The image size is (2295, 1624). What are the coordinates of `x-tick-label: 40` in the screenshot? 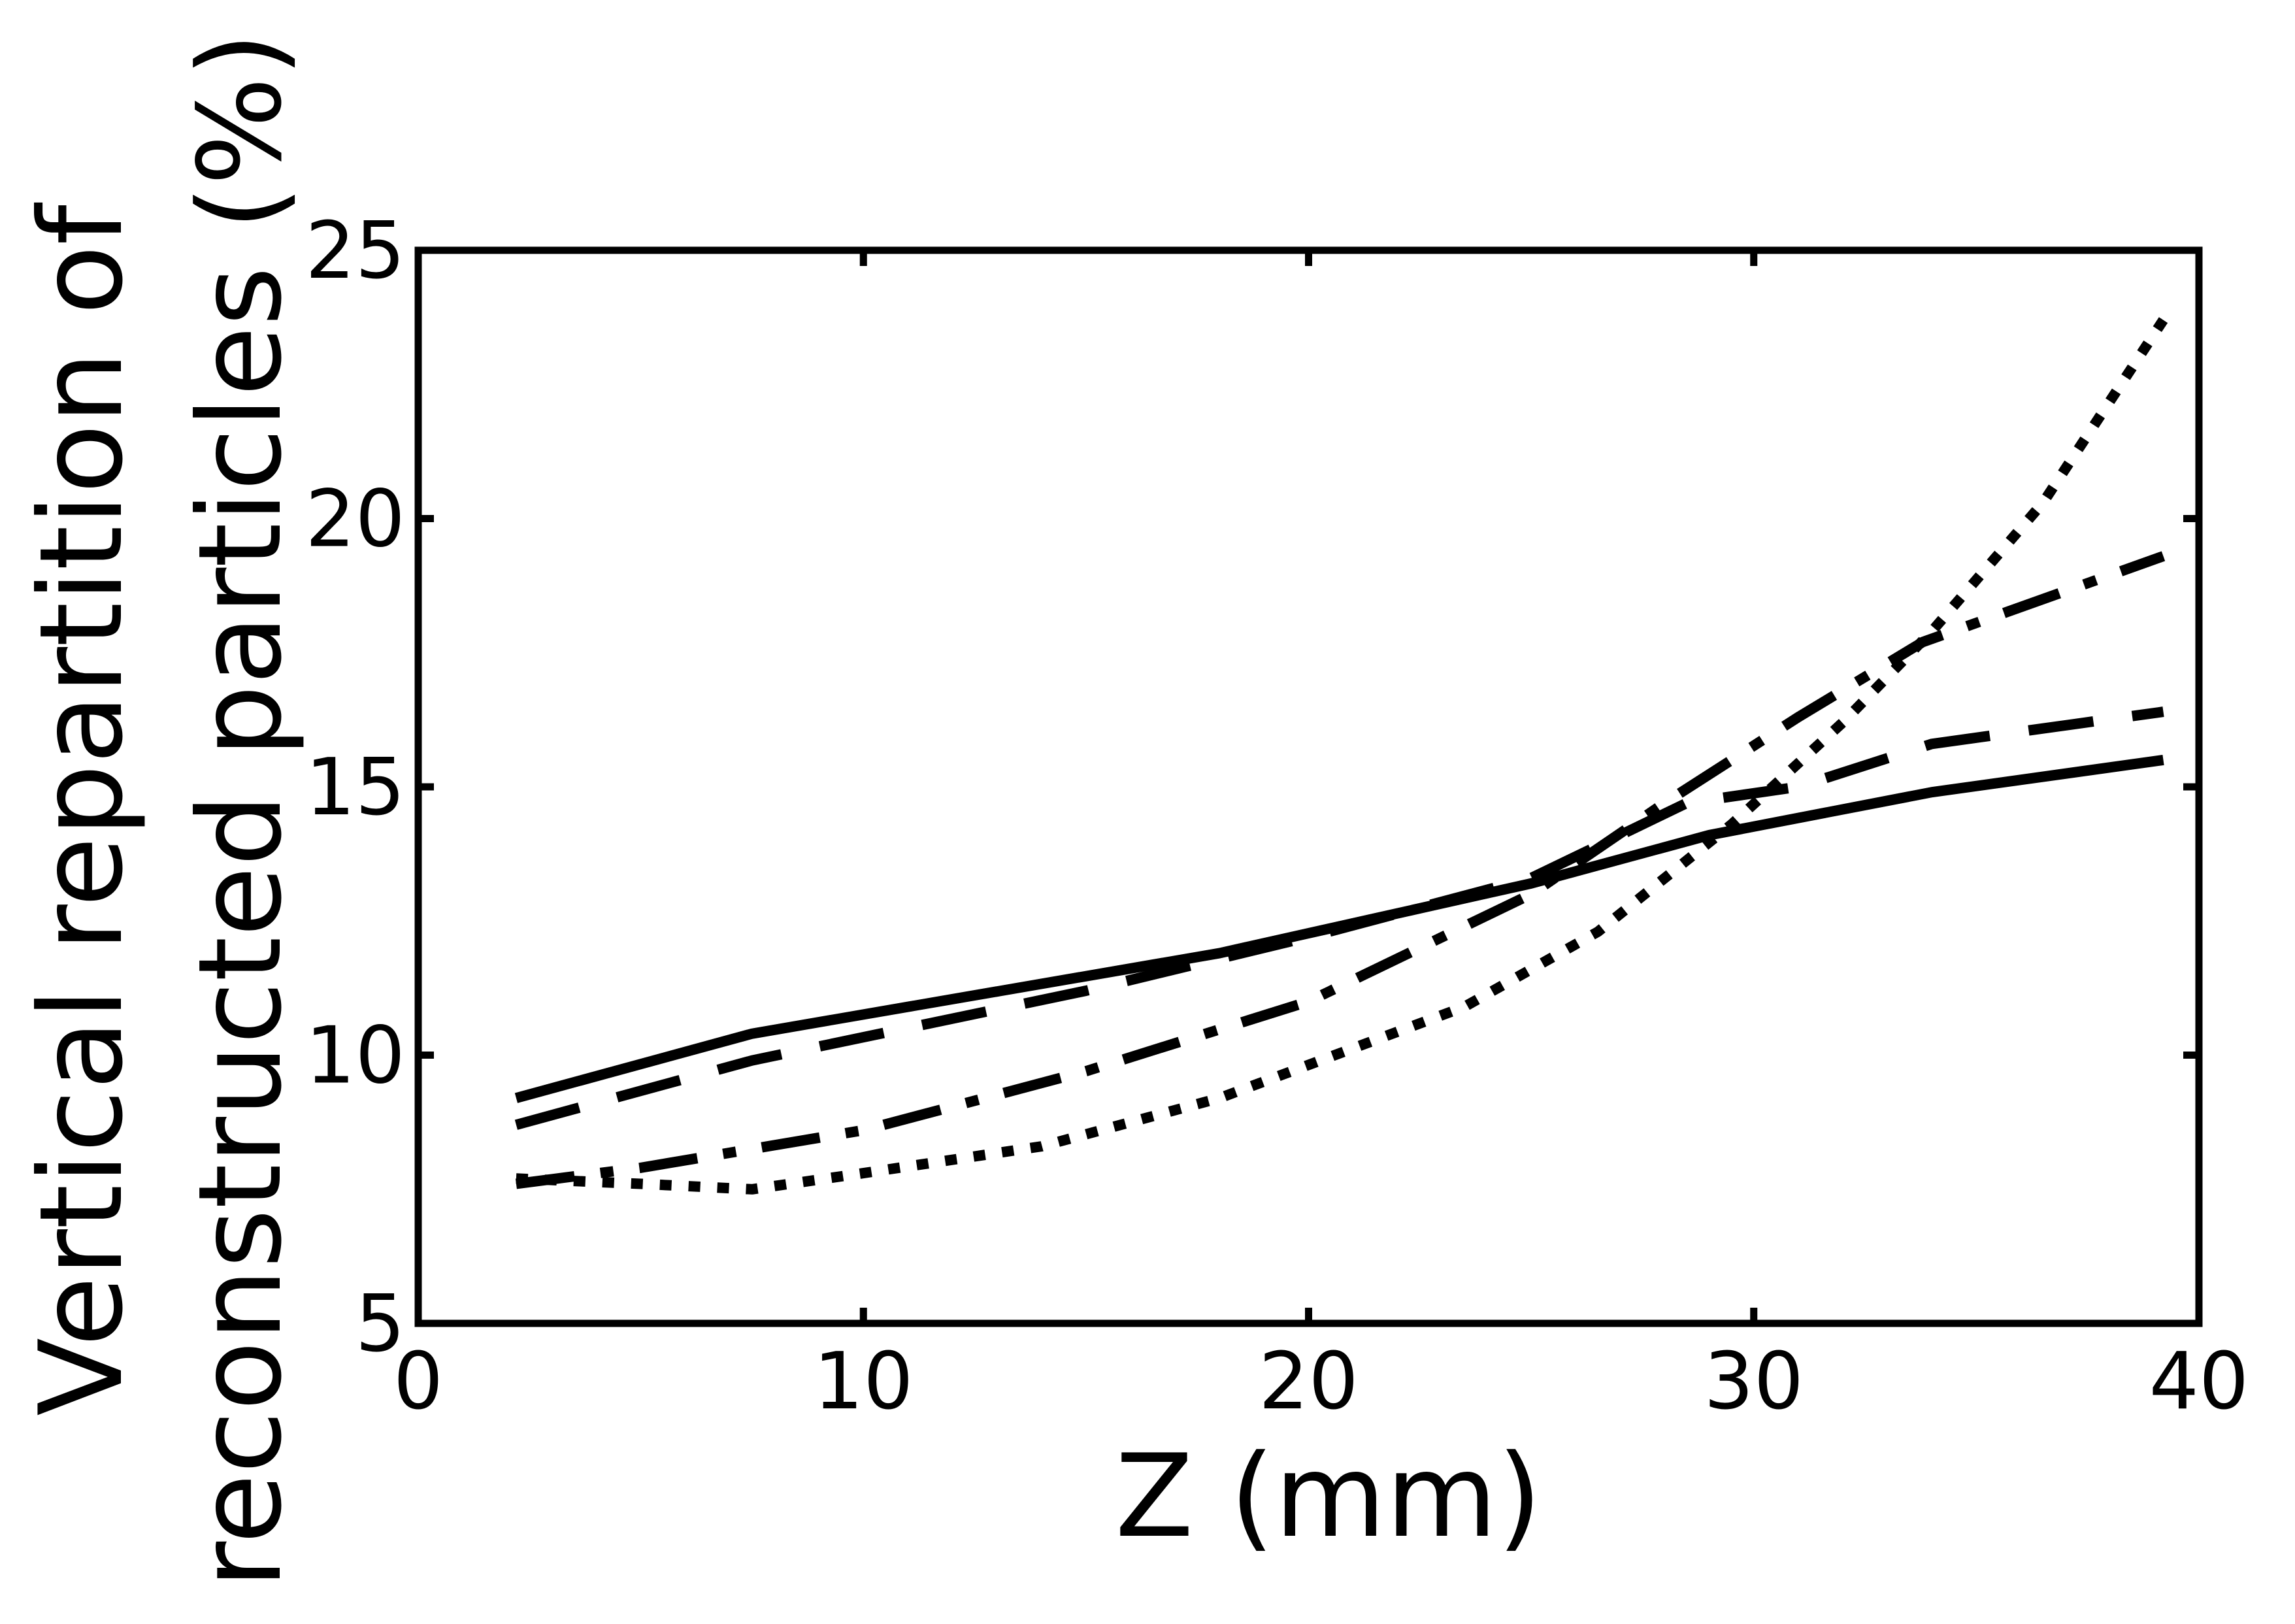 It's located at (2199, 1382).